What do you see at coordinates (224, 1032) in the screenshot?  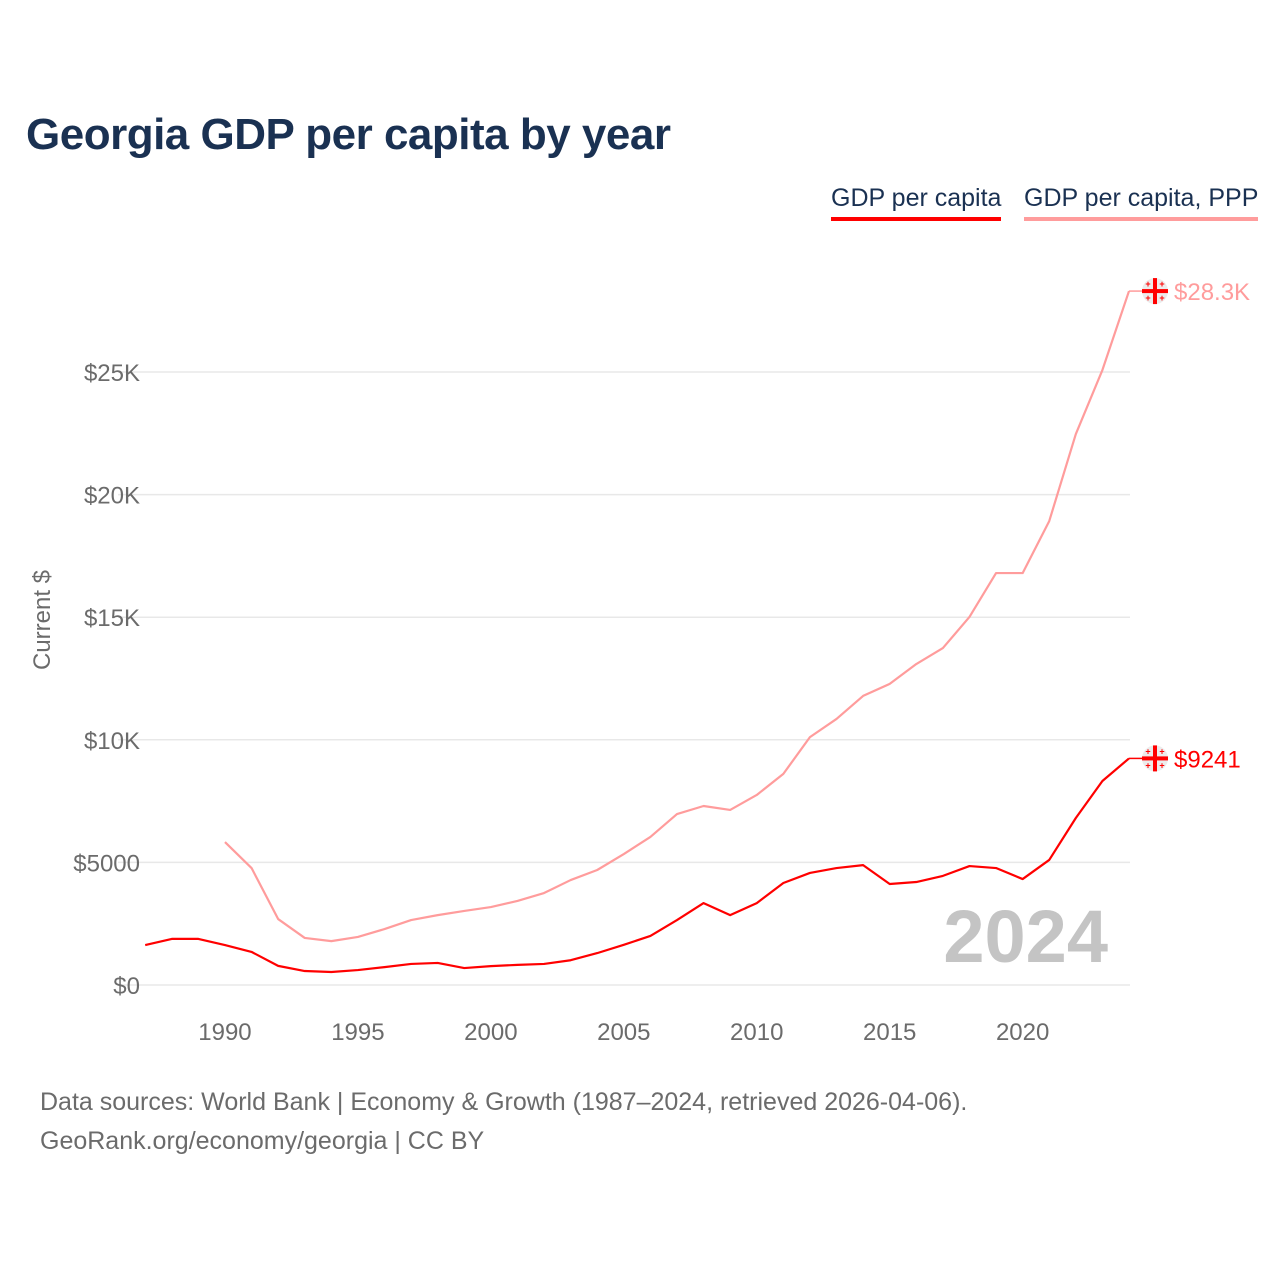 I see `x-tick-label: 1990` at bounding box center [224, 1032].